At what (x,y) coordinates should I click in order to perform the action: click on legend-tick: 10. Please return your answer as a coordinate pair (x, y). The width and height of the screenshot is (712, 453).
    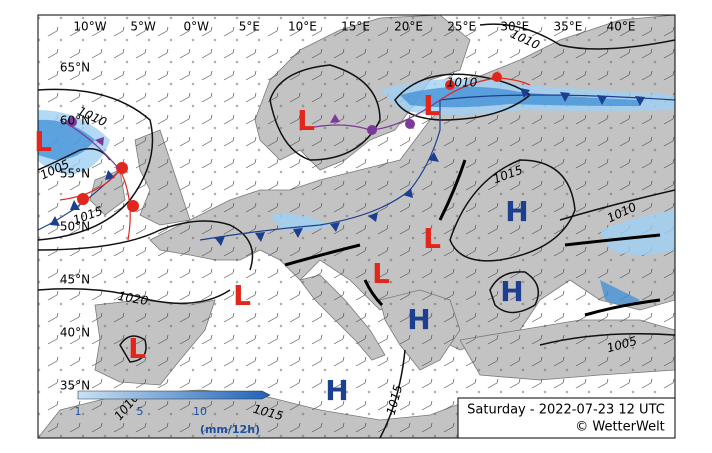
    Looking at the image, I should click on (200, 411).